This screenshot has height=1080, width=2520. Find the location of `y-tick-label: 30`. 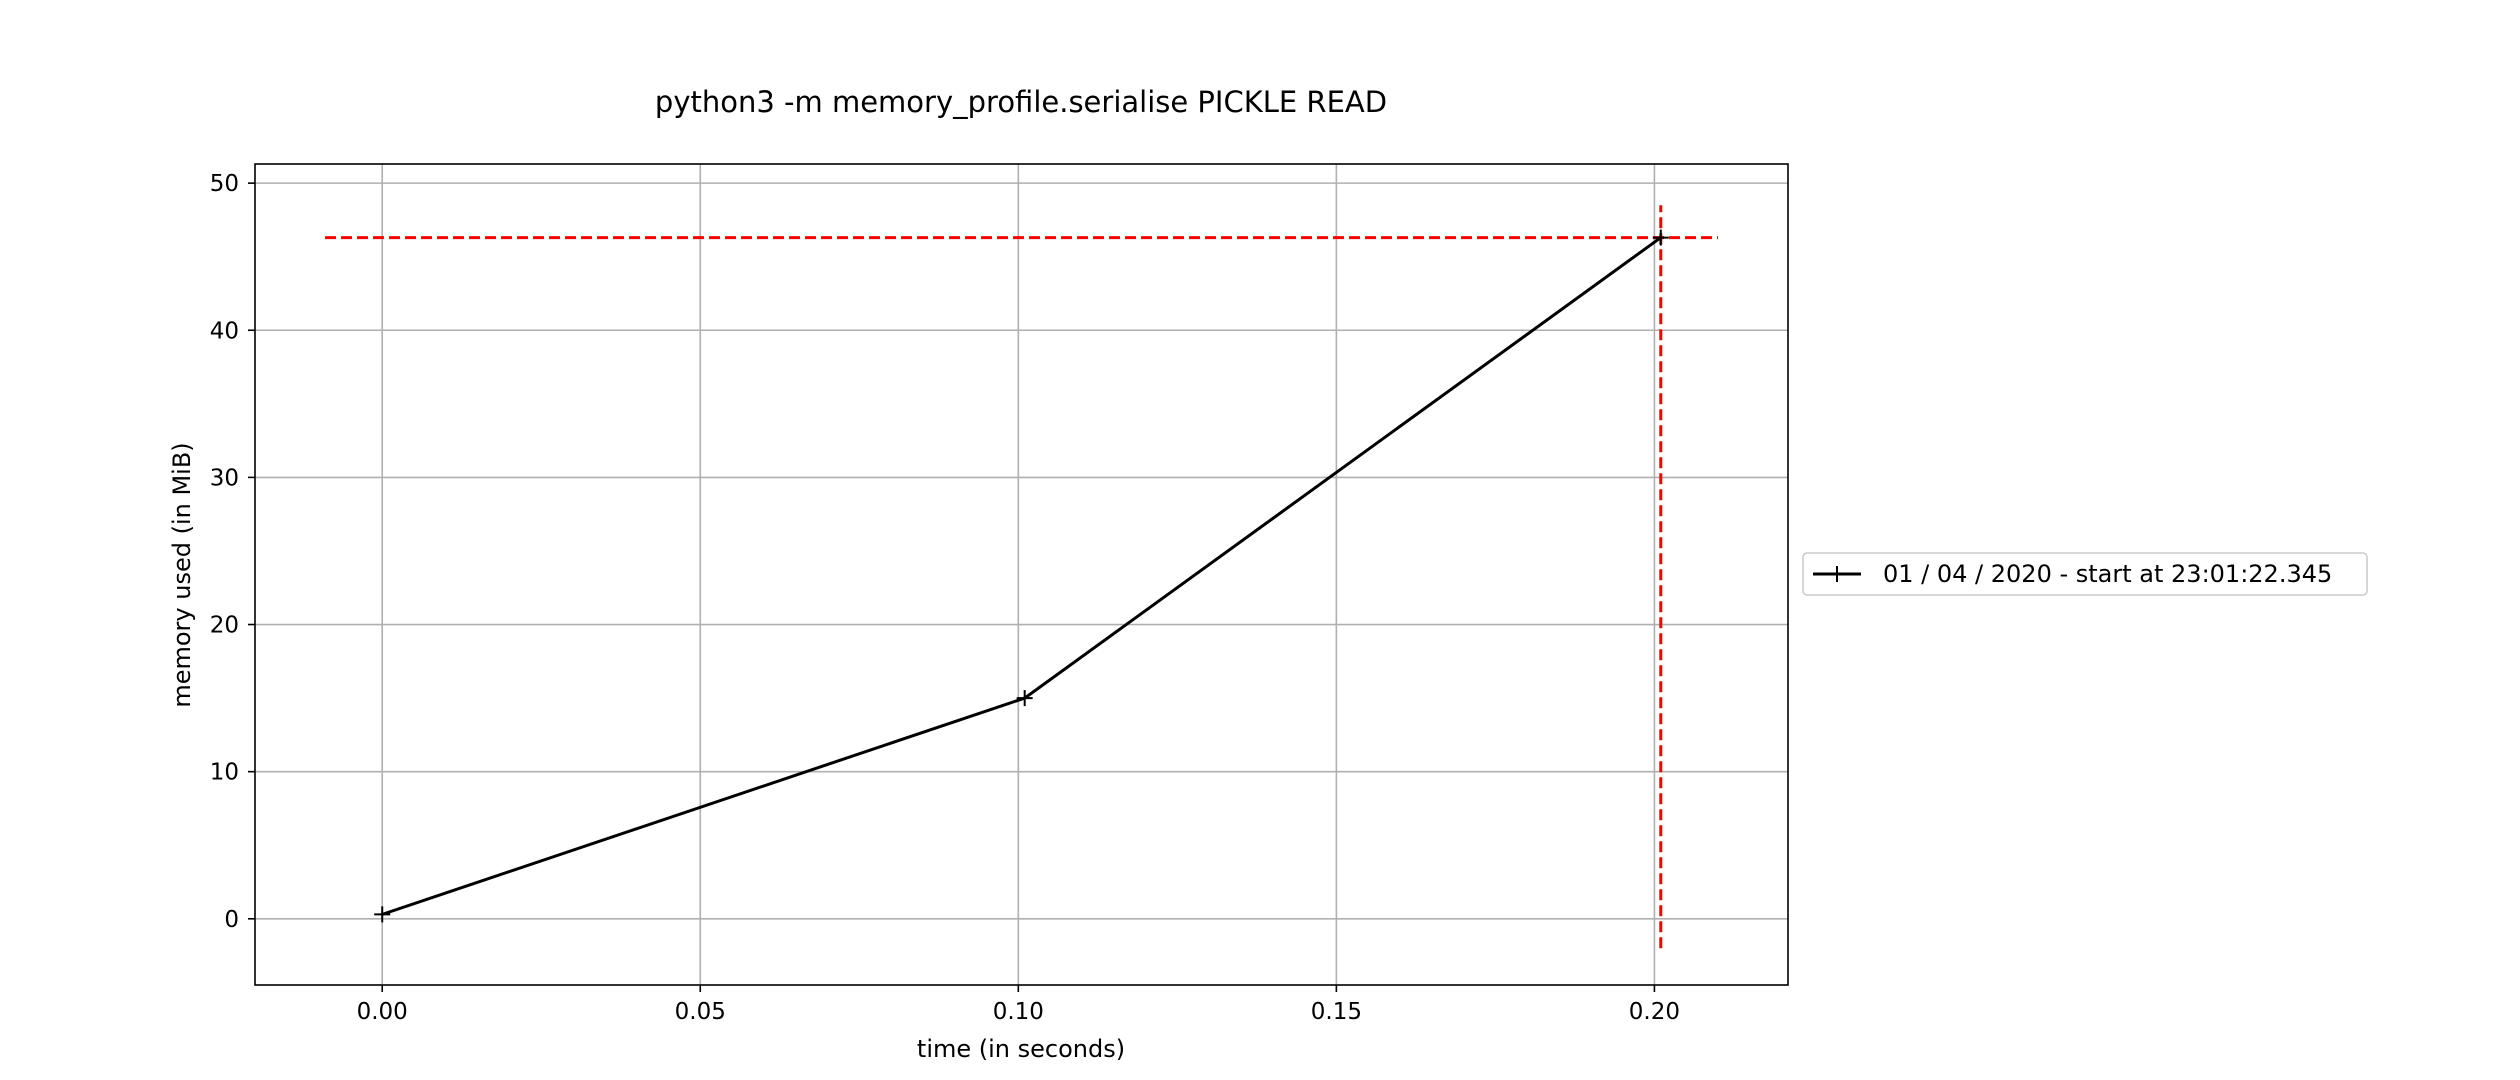

y-tick-label: 30 is located at coordinates (224, 478).